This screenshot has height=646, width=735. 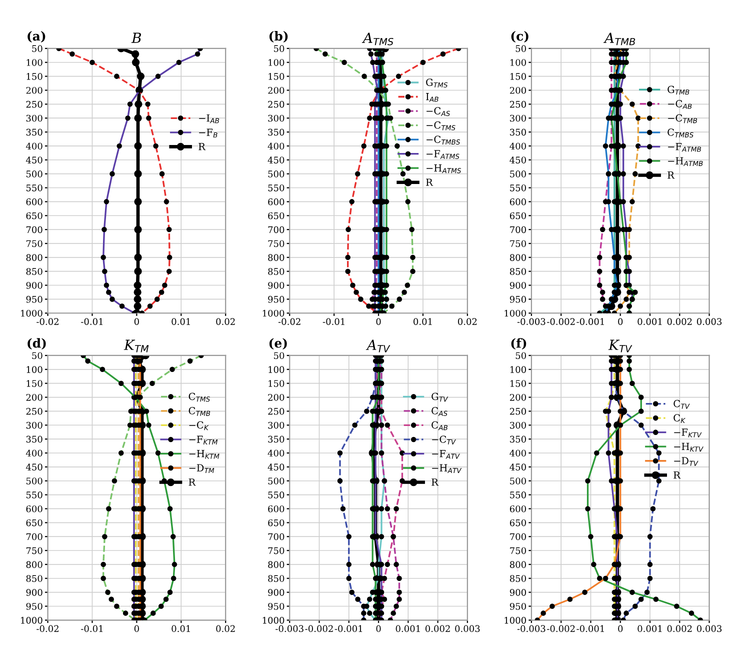 What do you see at coordinates (440, 411) in the screenshot?
I see `legend-label: C$_{AS}$` at bounding box center [440, 411].